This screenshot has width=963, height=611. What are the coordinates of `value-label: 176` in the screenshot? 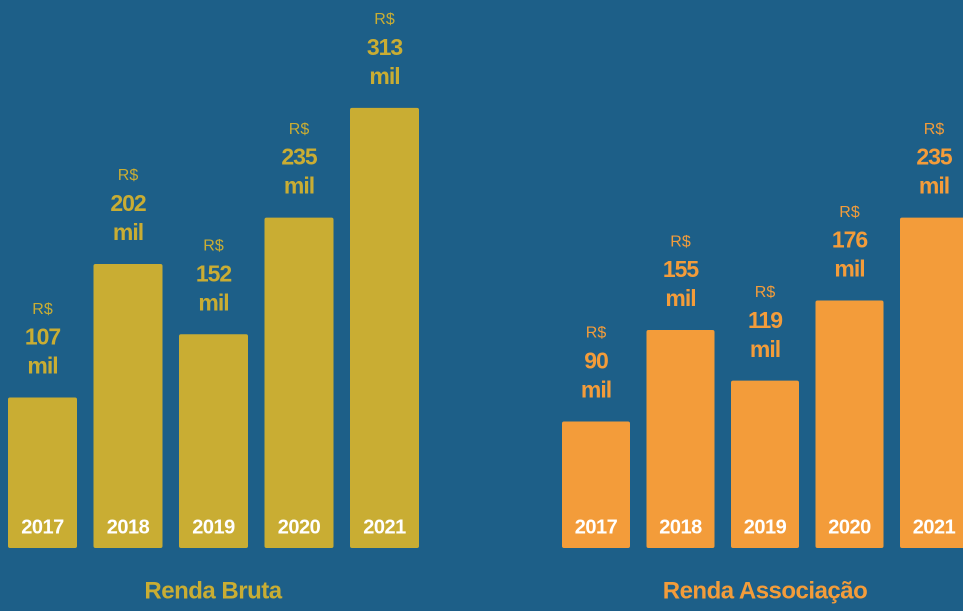 It's located at (850, 240).